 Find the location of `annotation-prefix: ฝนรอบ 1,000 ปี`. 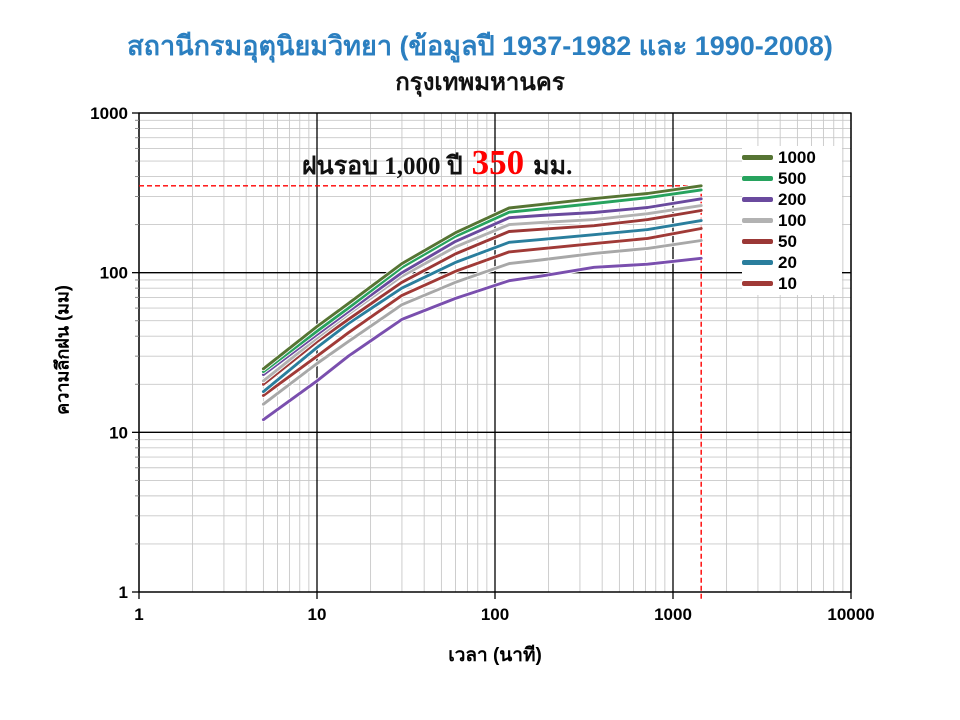

annotation-prefix: ฝนรอบ 1,000 ปี is located at coordinates (382, 166).